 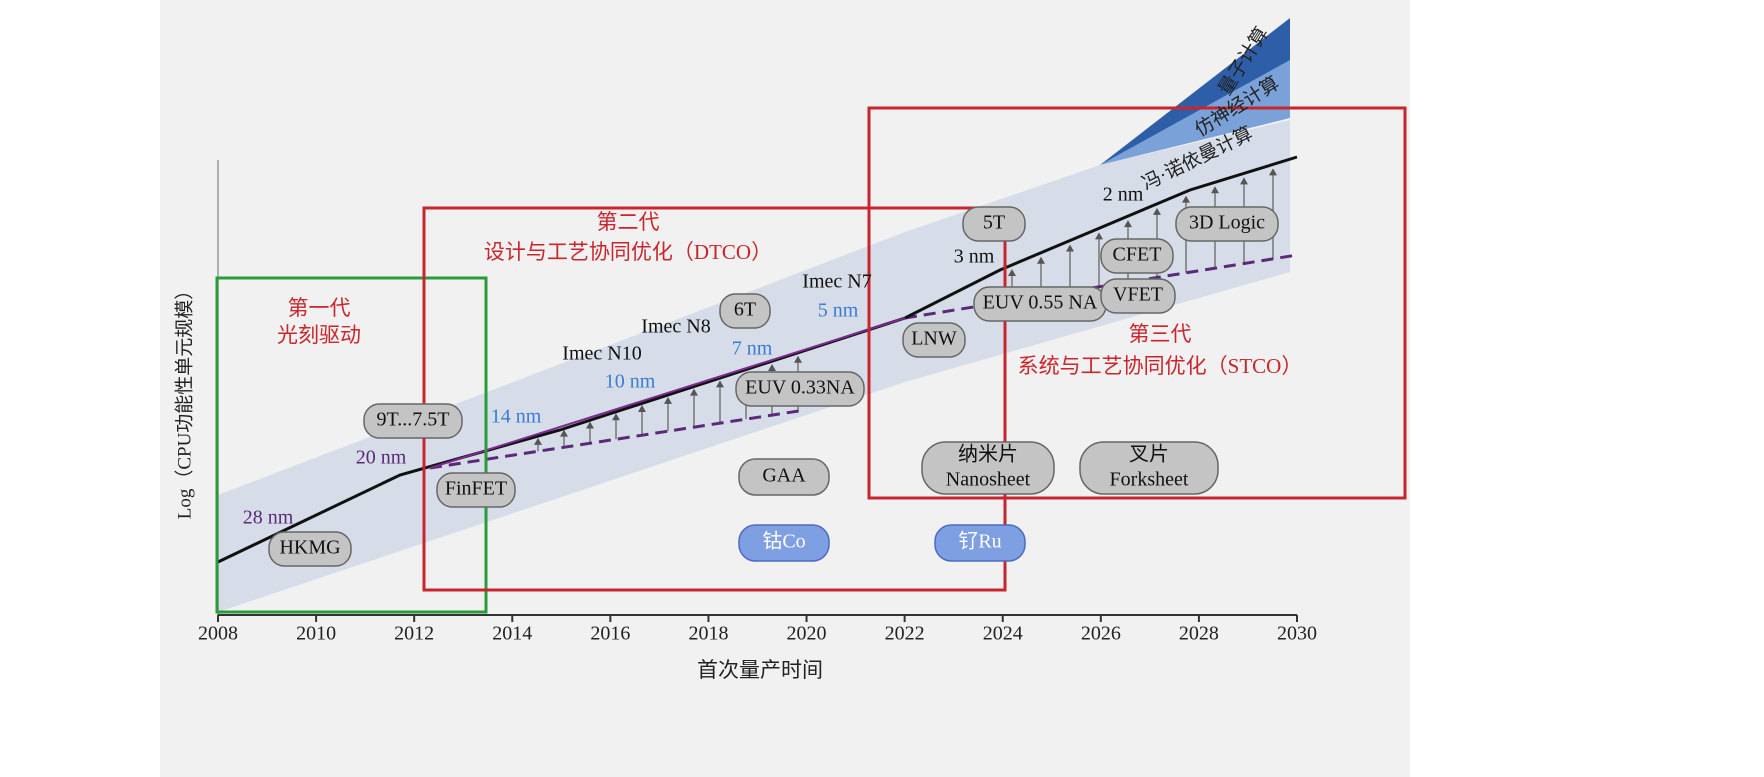 What do you see at coordinates (414, 634) in the screenshot?
I see `x-tick-label: 2012` at bounding box center [414, 634].